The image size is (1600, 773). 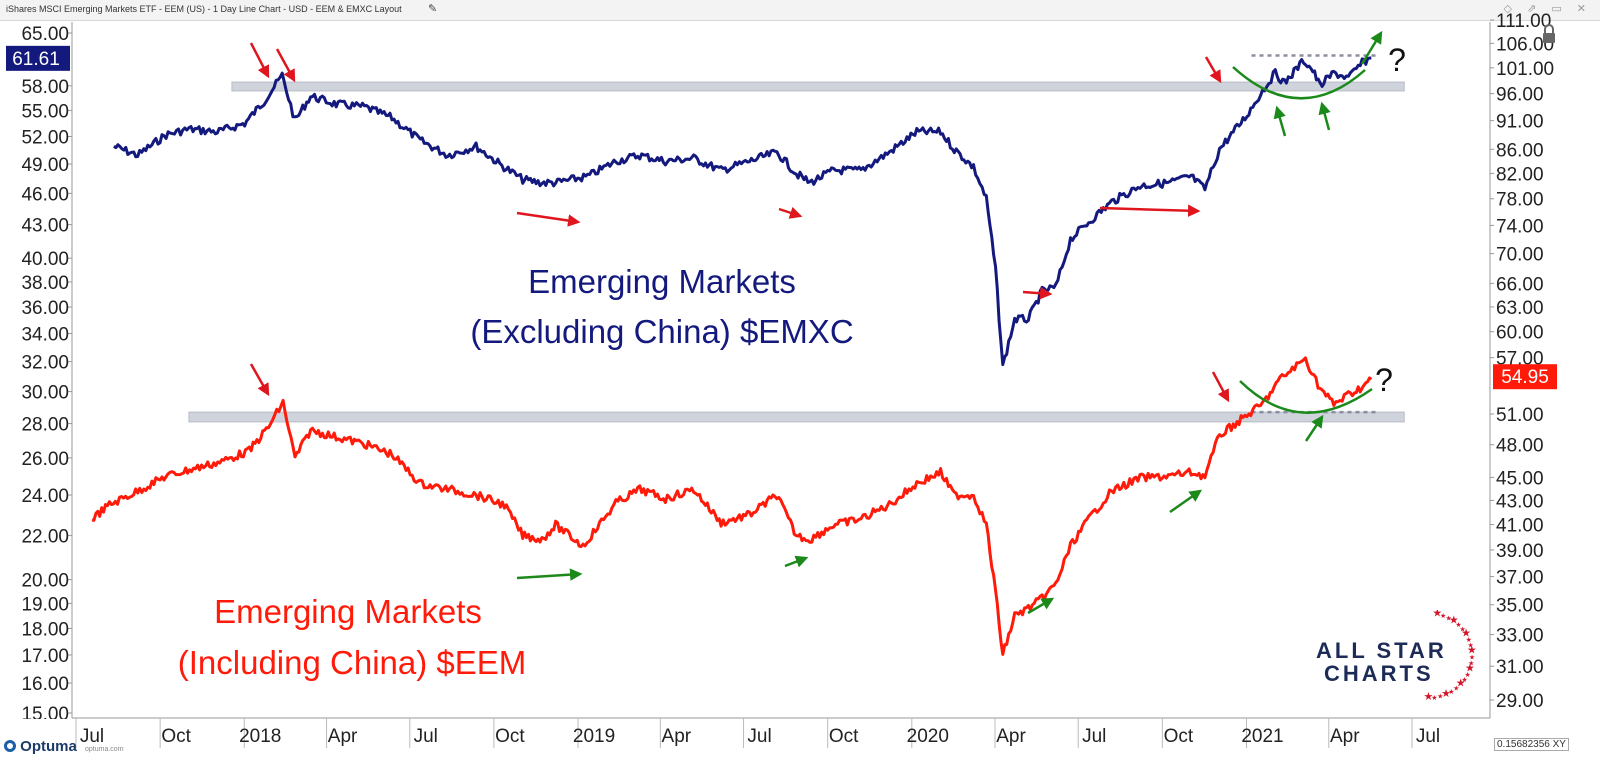 What do you see at coordinates (1547, 9) in the screenshot?
I see `window-controls: ◇ ⇗ ▭ ✕` at bounding box center [1547, 9].